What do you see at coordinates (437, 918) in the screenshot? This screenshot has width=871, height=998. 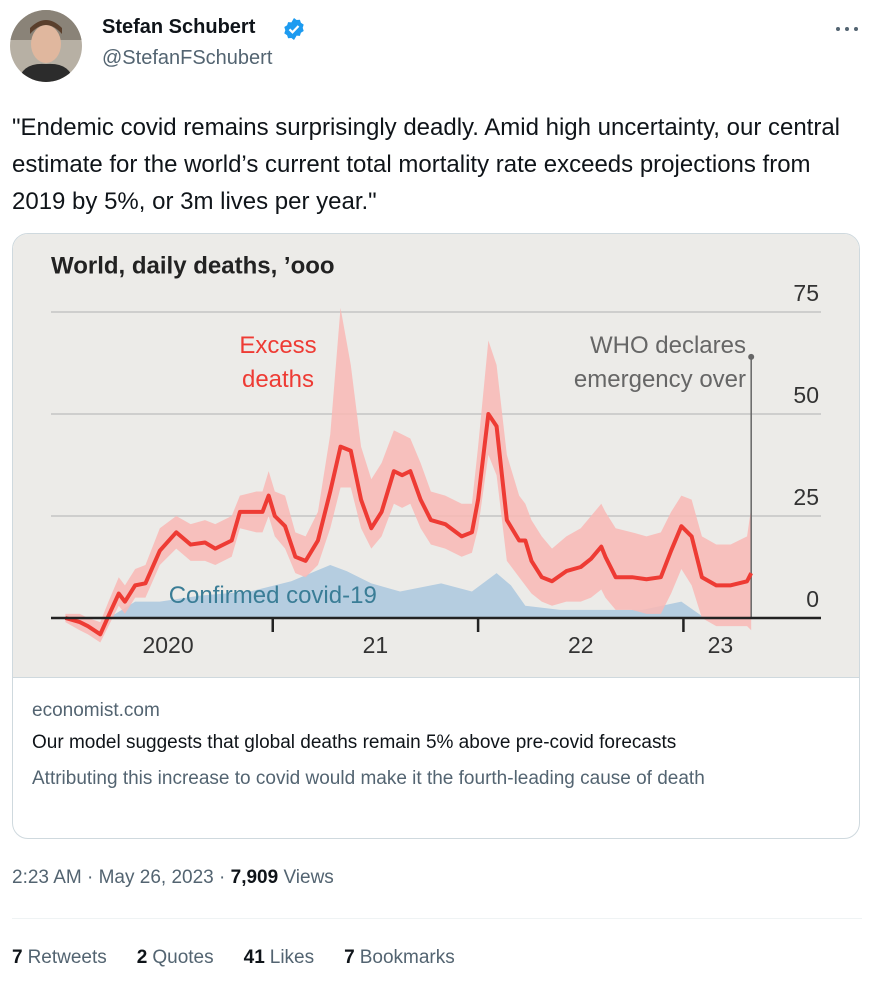 I see `divider` at bounding box center [437, 918].